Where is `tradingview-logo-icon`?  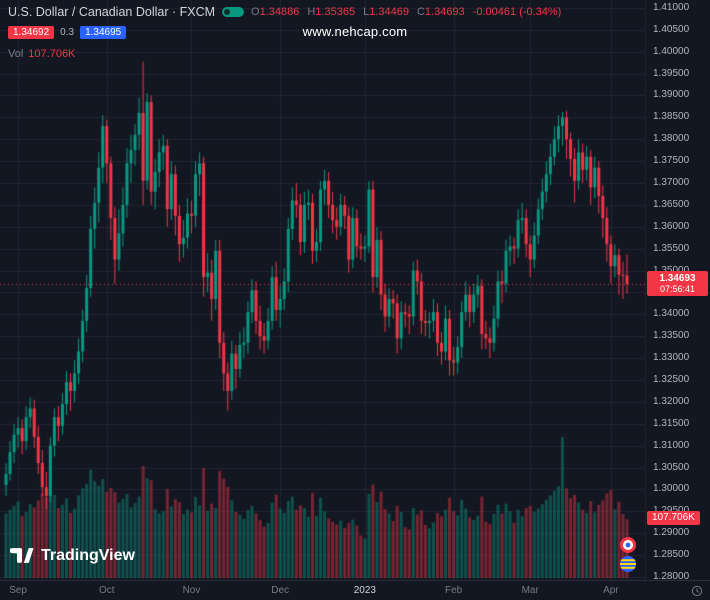
tradingview-logo-icon is located at coordinates (22, 555).